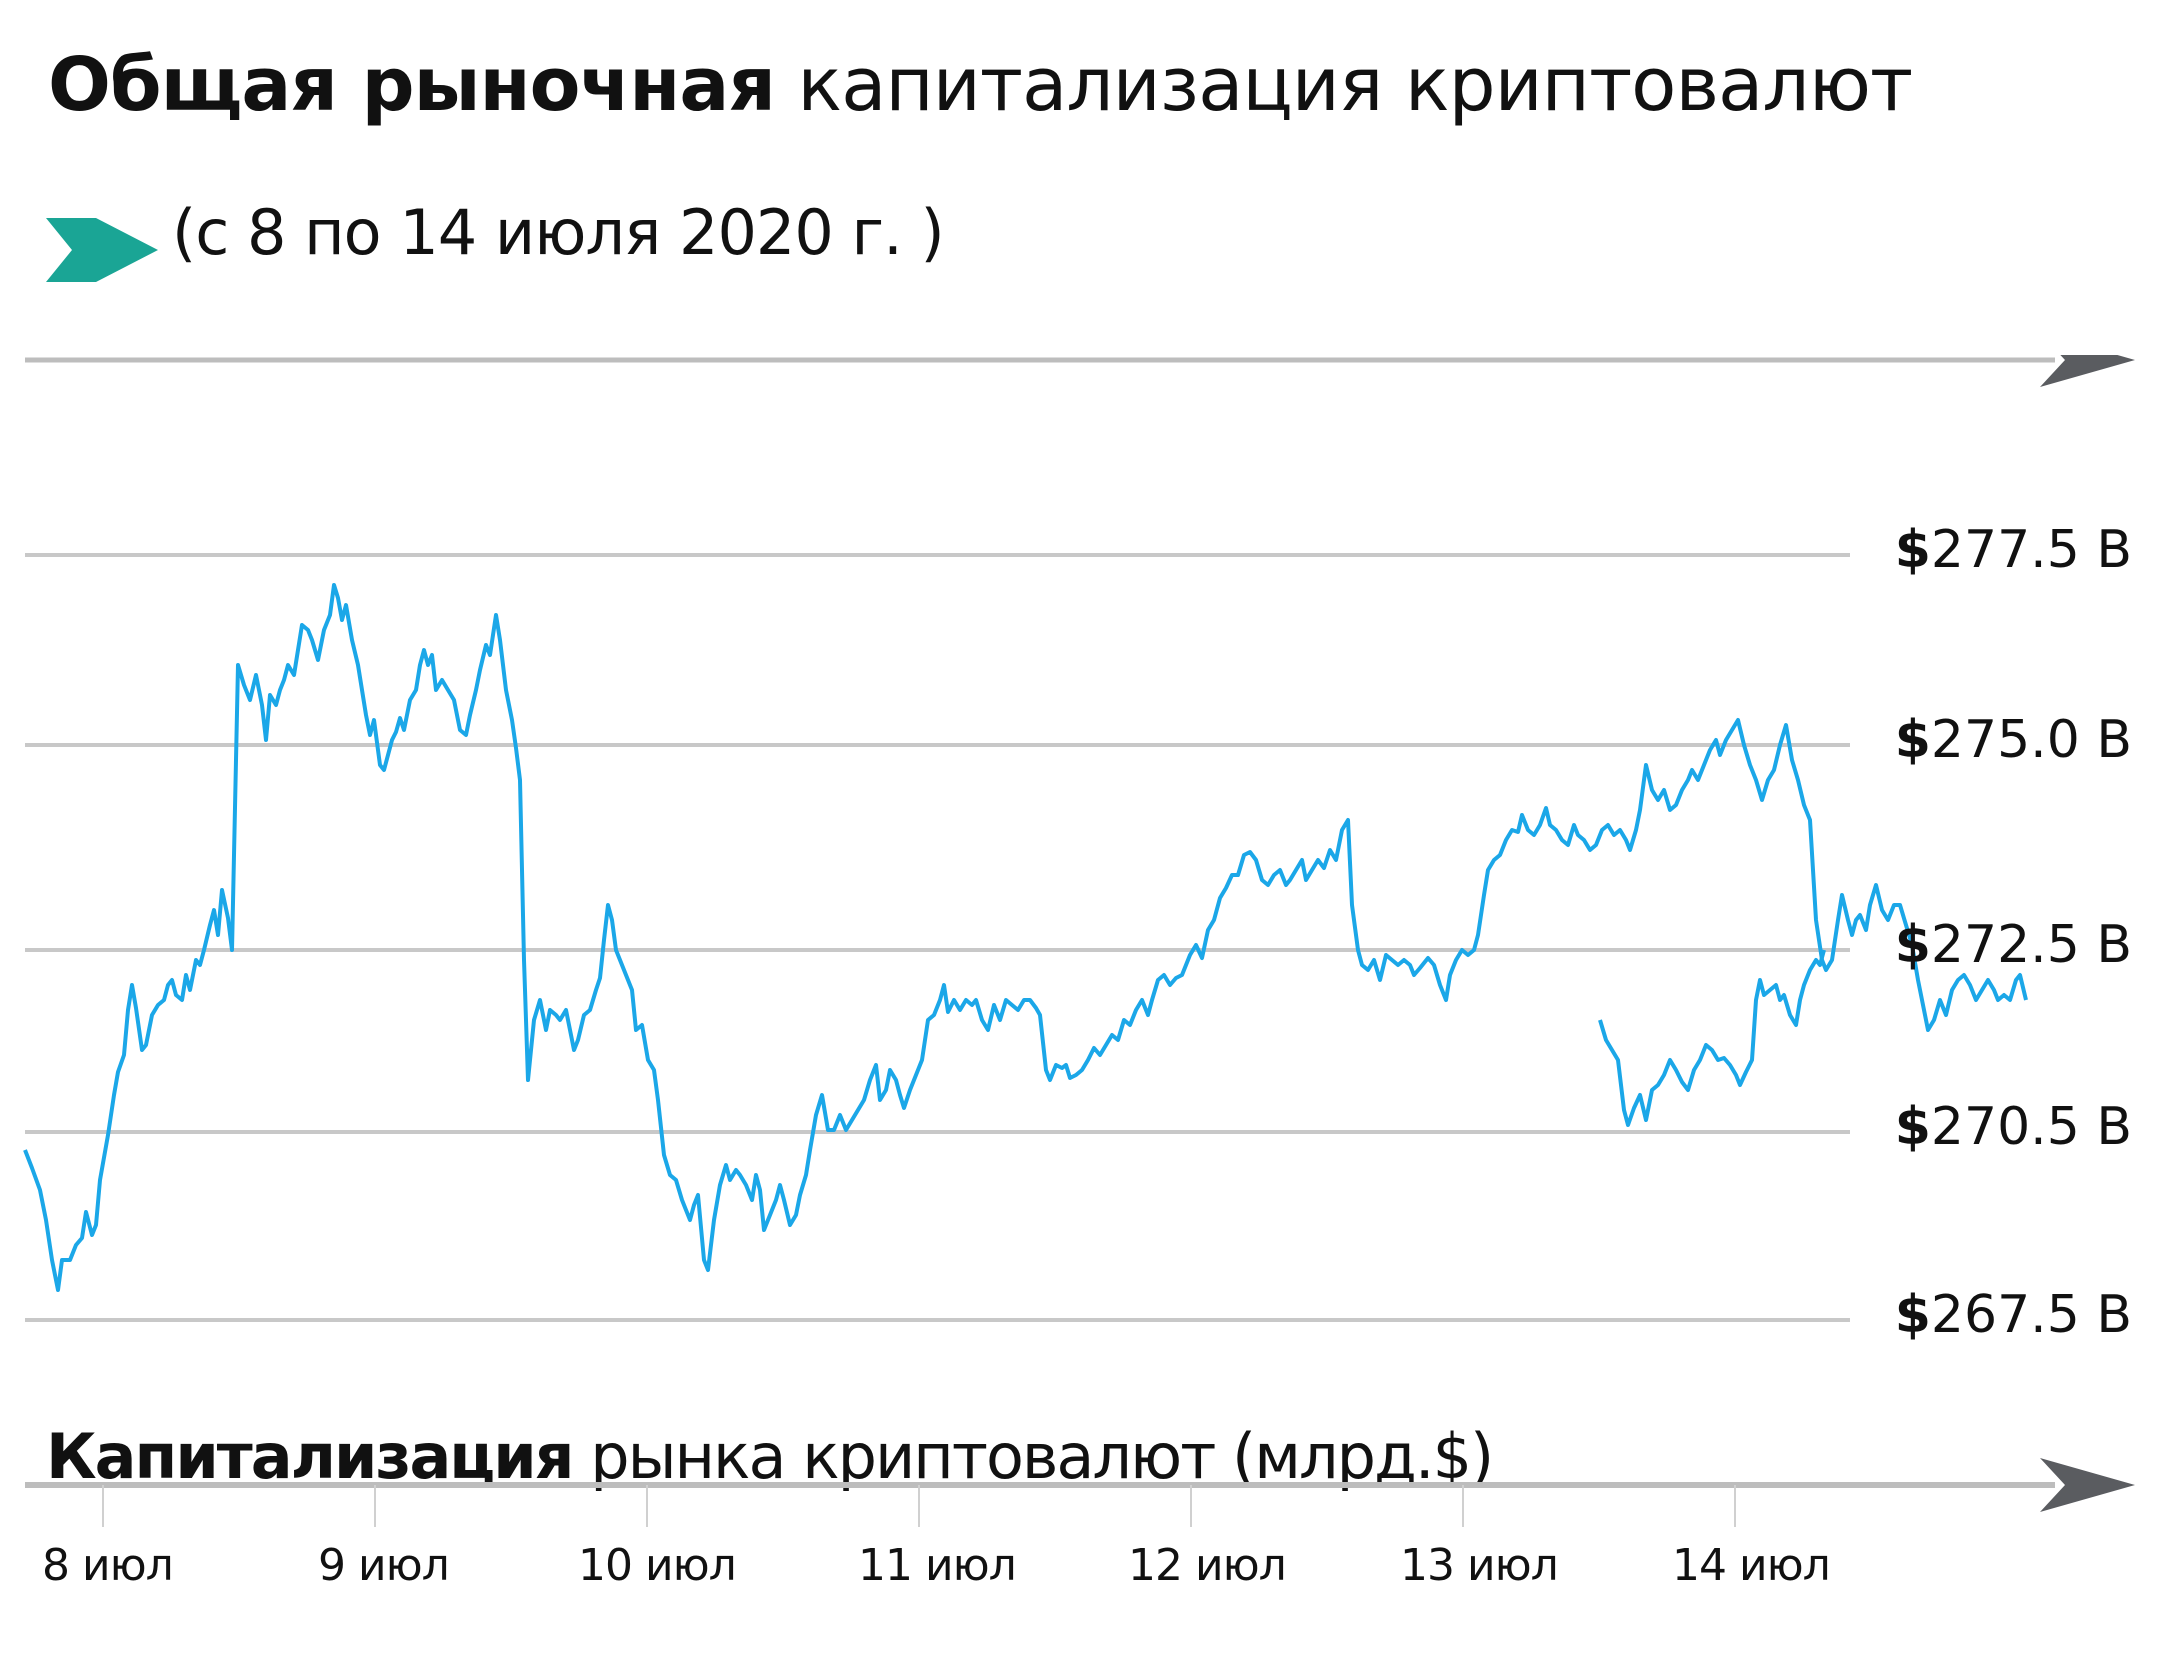 Image resolution: width=2160 pixels, height=1657 pixels. Describe the element at coordinates (2013, 550) in the screenshot. I see `y-axis-label-0: $277.5 B` at that location.